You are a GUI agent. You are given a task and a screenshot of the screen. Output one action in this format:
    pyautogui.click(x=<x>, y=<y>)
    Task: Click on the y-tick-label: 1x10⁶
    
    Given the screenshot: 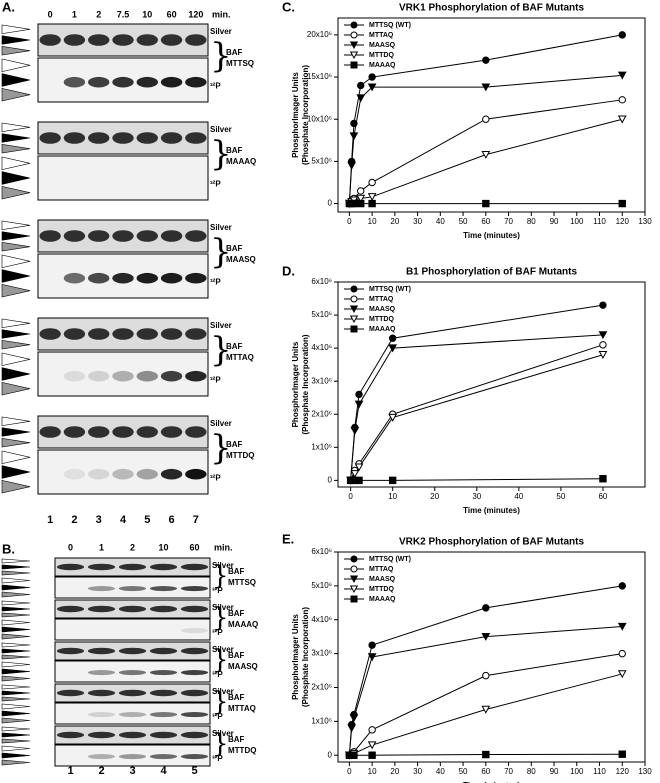 What is the action you would take?
    pyautogui.click(x=321, y=446)
    